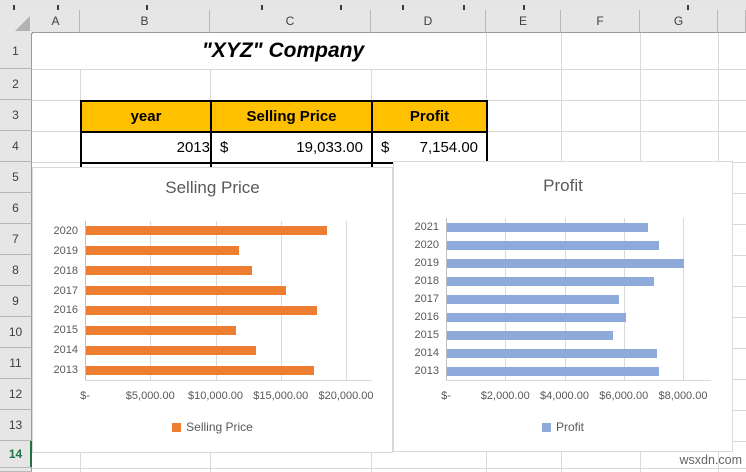 The image size is (746, 472). What do you see at coordinates (145, 21) in the screenshot?
I see `column-header-B: B` at bounding box center [145, 21].